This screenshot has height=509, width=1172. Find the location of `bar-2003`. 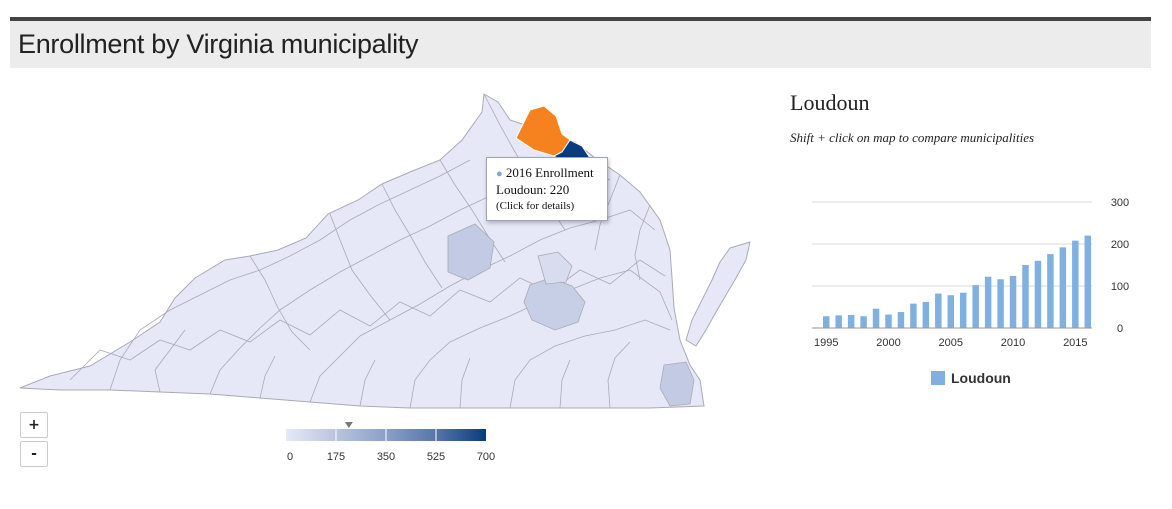

bar-2003 is located at coordinates (926, 314).